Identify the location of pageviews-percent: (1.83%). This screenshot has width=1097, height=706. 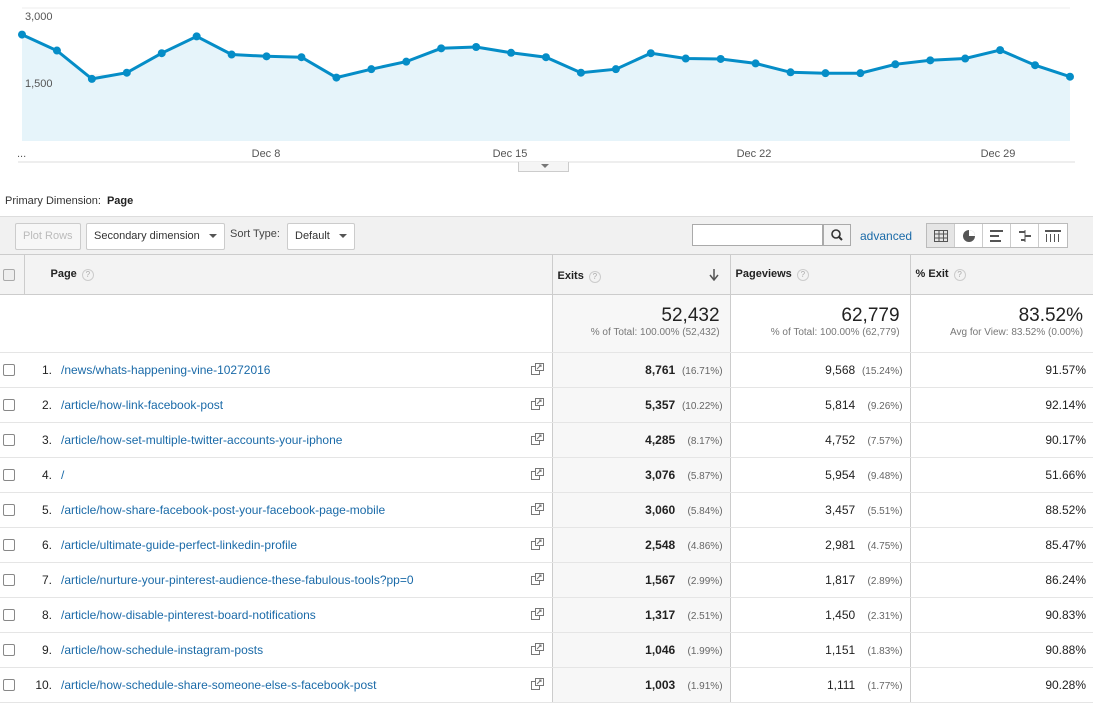
(885, 651).